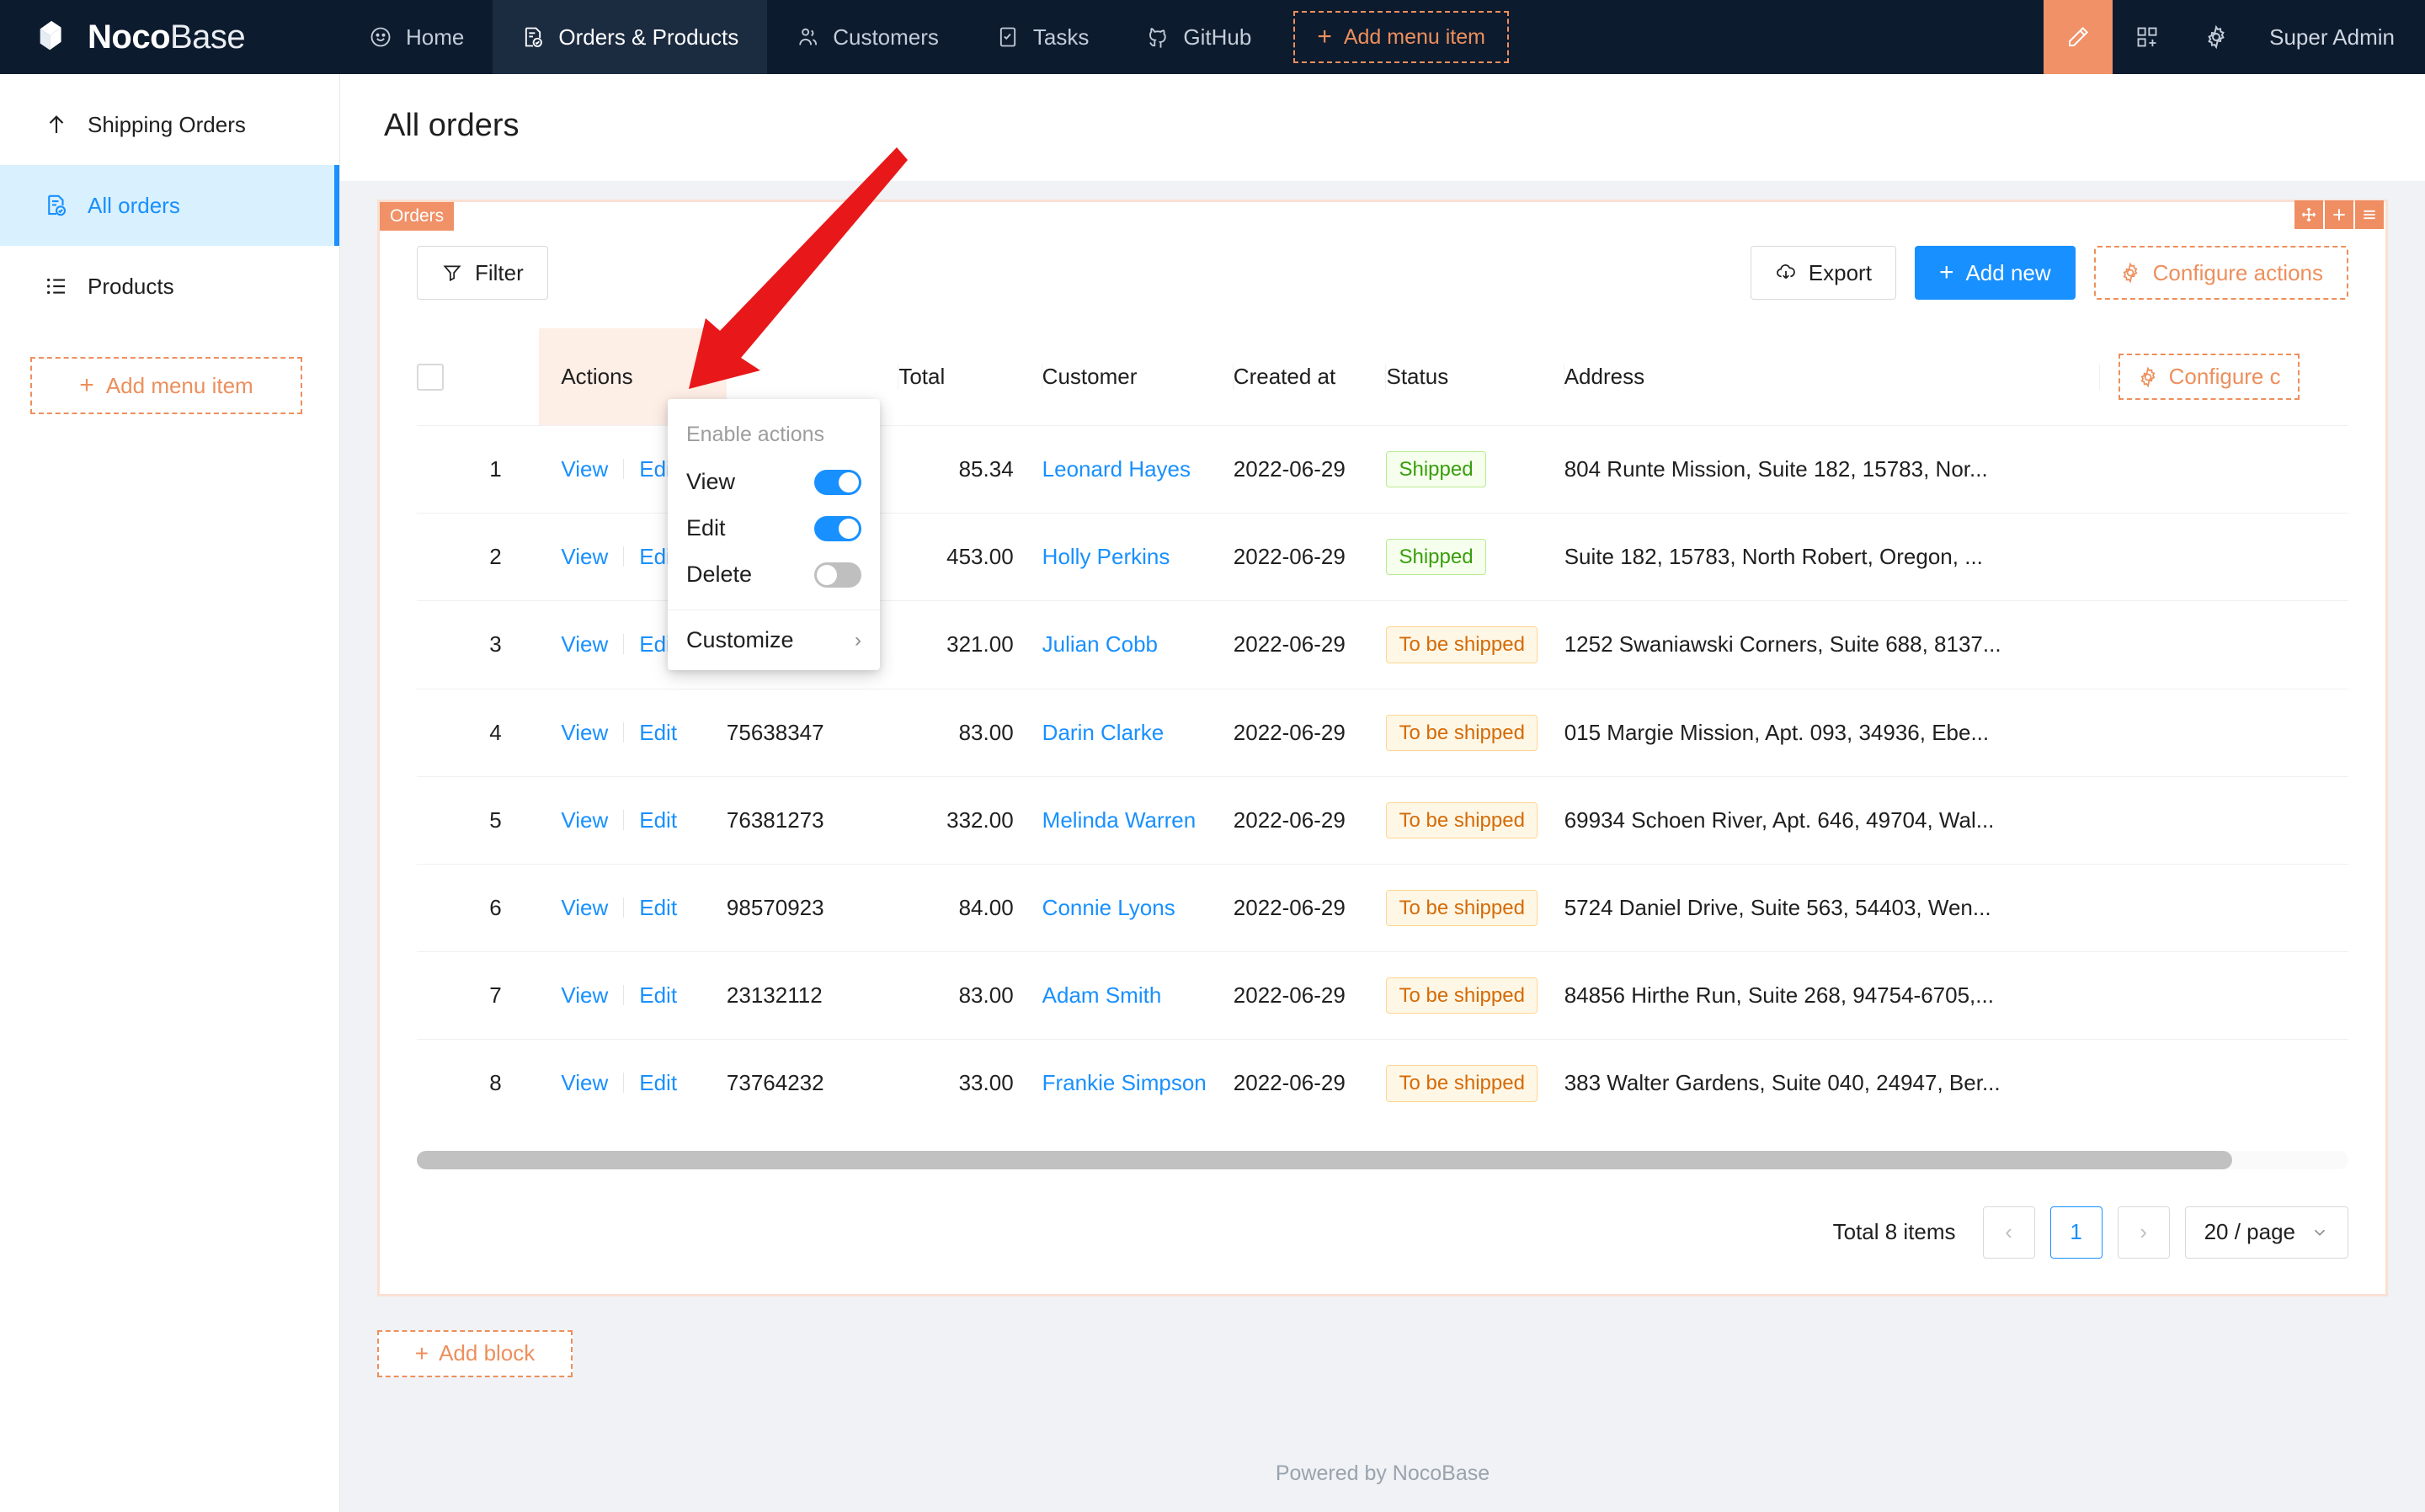  Describe the element at coordinates (2223, 996) in the screenshot. I see `row-spacer-cell` at that location.